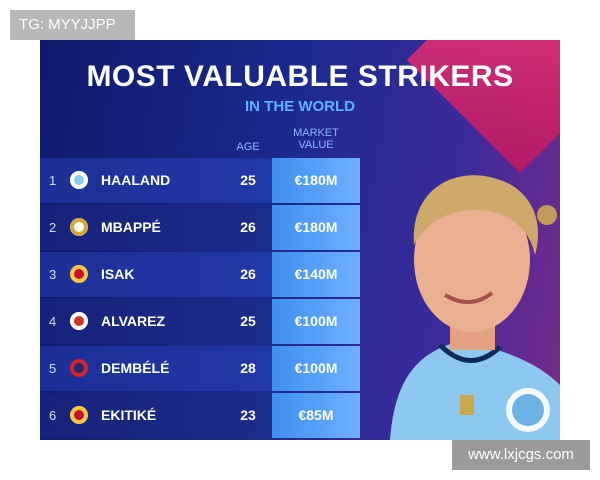 Image resolution: width=600 pixels, height=480 pixels. What do you see at coordinates (200, 368) in the screenshot?
I see `table-row: 5 DEMBÉLÉ 28 €100M` at bounding box center [200, 368].